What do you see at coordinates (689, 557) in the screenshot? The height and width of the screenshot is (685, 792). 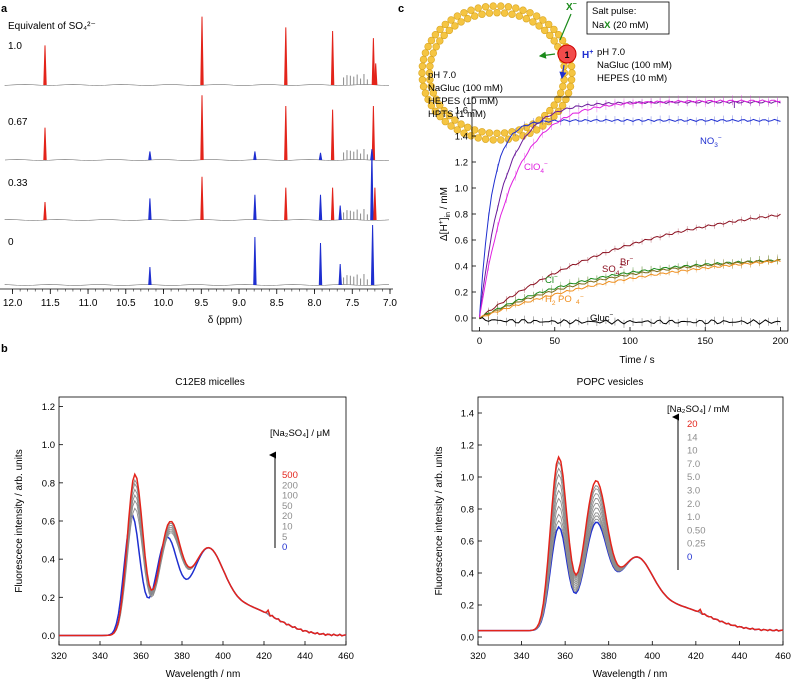 I see `legend-entry: 0` at bounding box center [689, 557].